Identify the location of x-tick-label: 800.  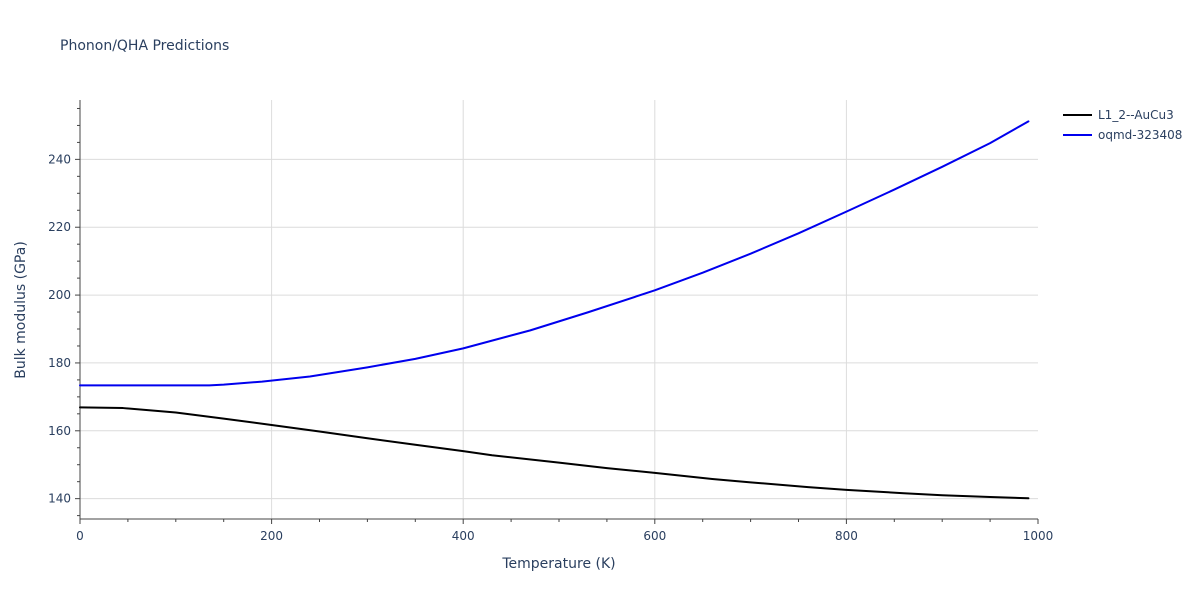
(846, 536).